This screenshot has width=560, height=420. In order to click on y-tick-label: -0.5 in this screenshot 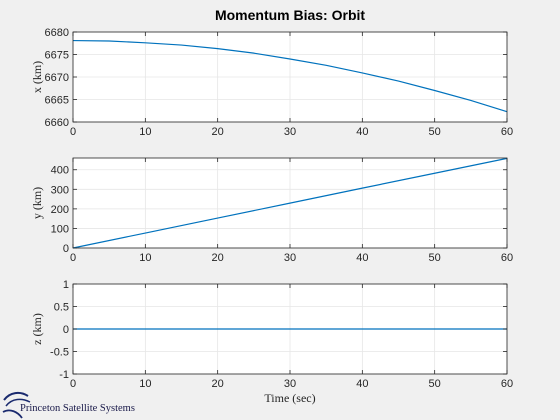, I will do `click(59, 353)`.